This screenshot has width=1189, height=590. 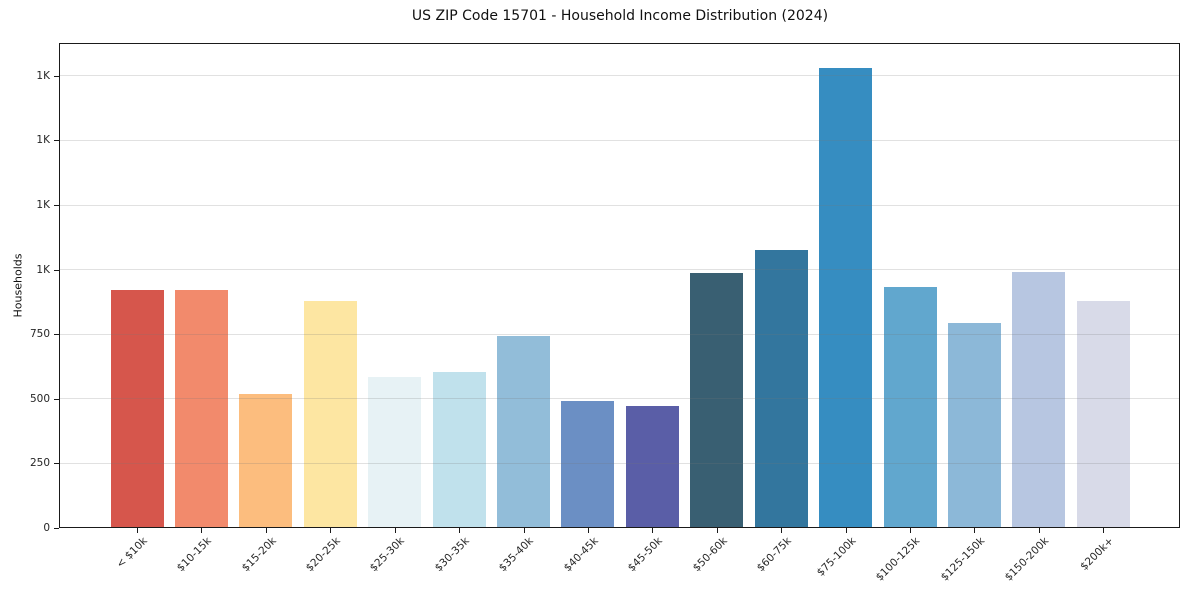 I want to click on bar-15-20k, so click(x=266, y=460).